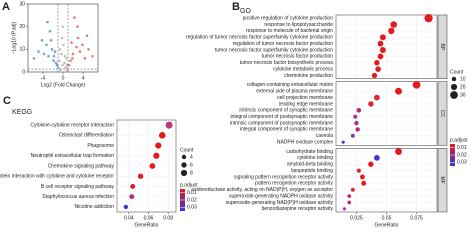 The image size is (474, 240). I want to click on category-label: benzodiazepine receptor activity, so click(298, 209).